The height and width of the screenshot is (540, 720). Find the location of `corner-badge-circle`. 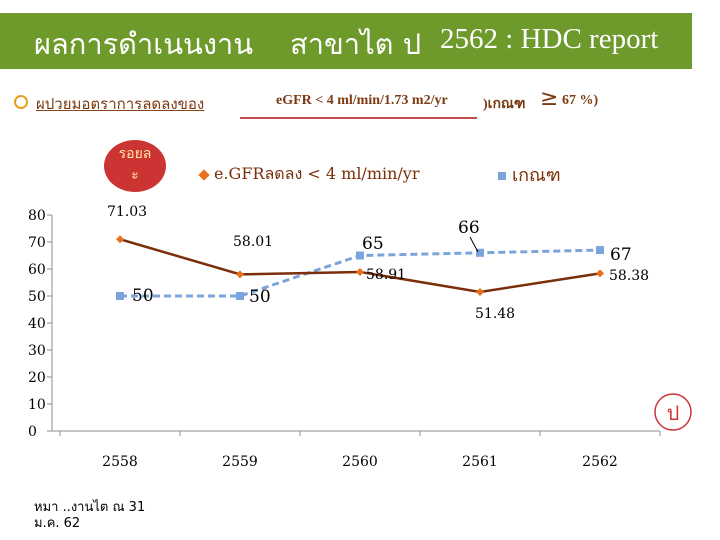

corner-badge-circle is located at coordinates (673, 412).